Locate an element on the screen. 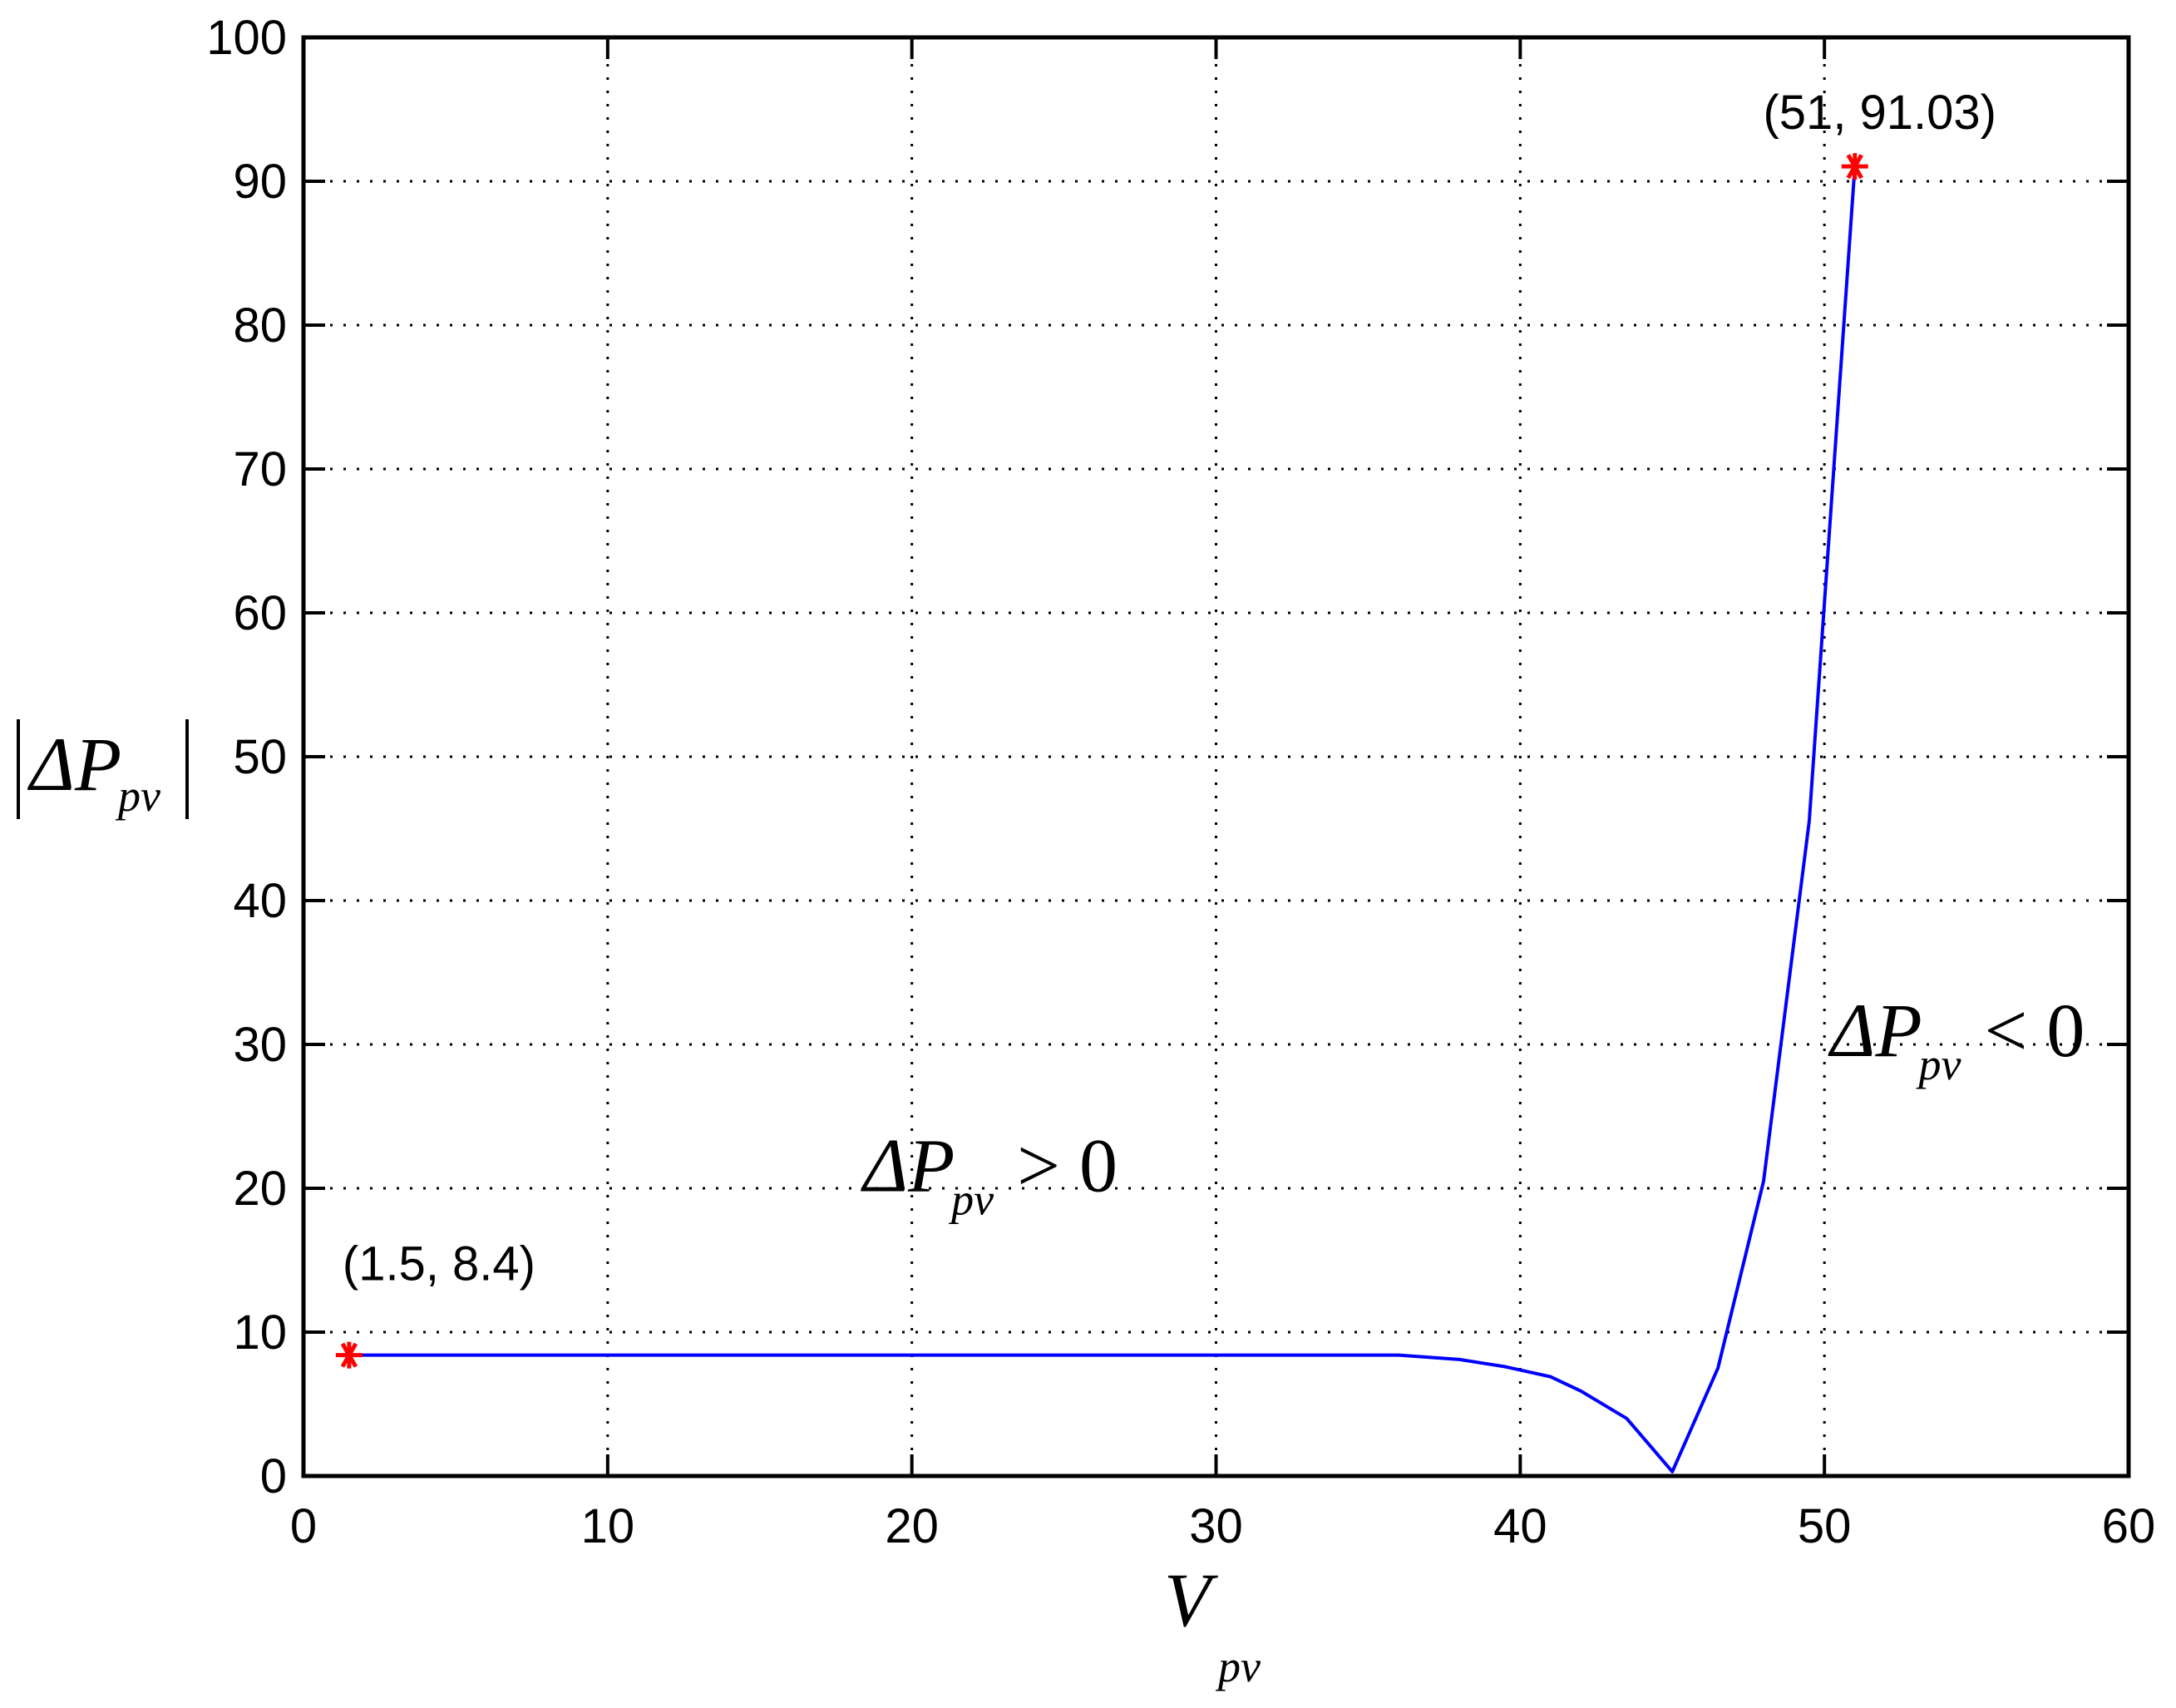  x-tick-label: 0 is located at coordinates (303, 1526).